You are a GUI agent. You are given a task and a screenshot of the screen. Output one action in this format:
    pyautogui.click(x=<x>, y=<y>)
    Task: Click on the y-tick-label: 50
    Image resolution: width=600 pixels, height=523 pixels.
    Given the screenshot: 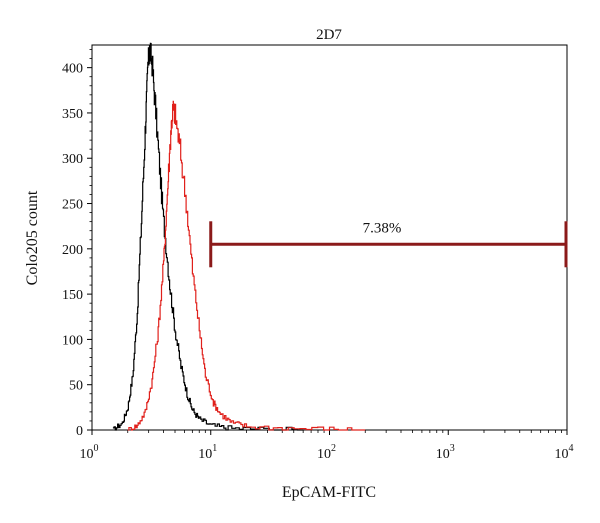 What is the action you would take?
    pyautogui.click(x=76, y=386)
    